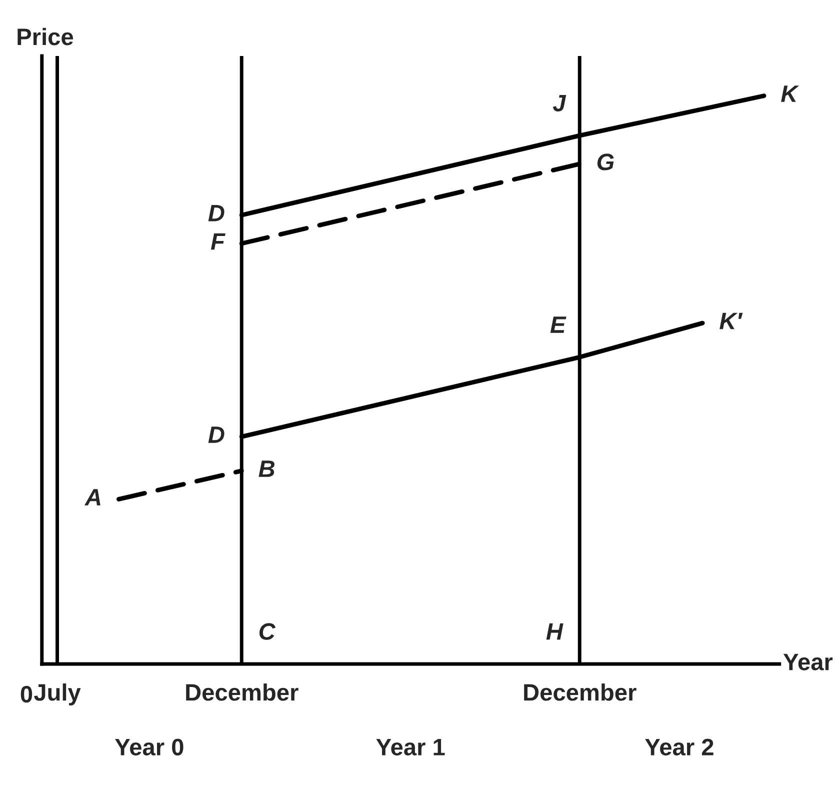  What do you see at coordinates (790, 94) in the screenshot?
I see `text: K` at bounding box center [790, 94].